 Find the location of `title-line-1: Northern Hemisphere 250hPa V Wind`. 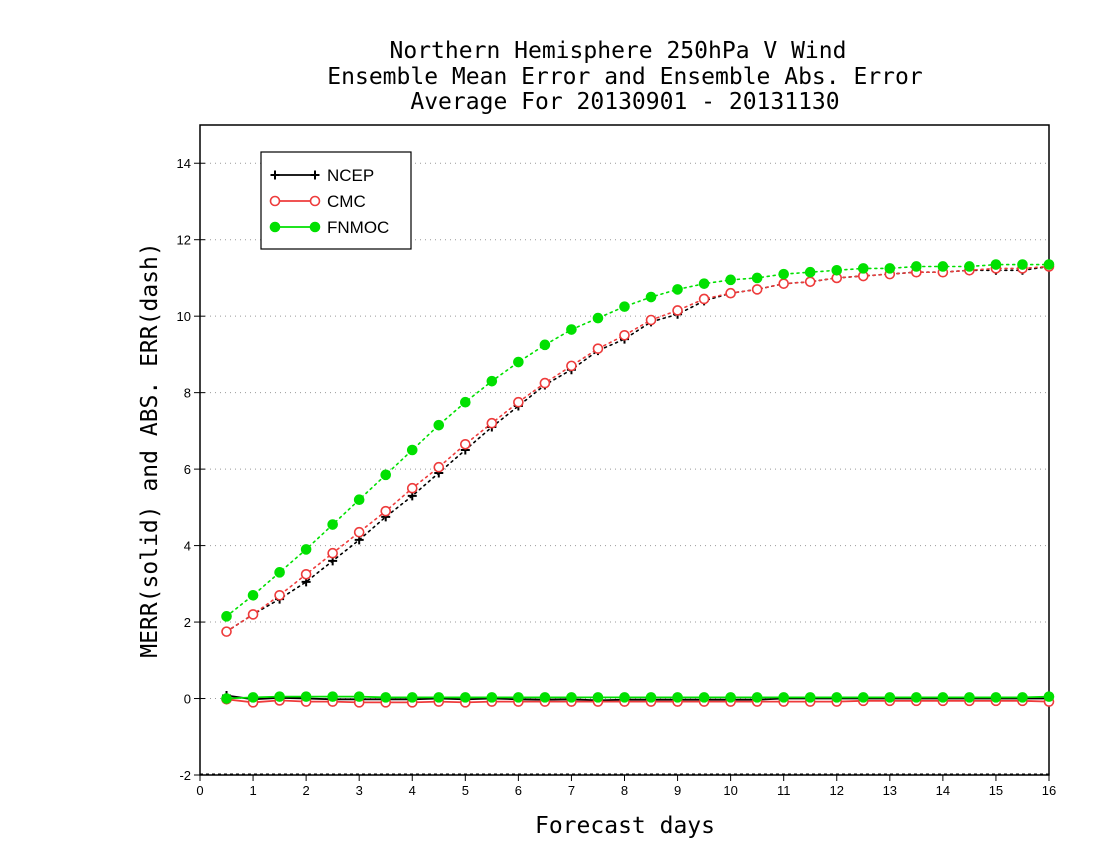

title-line-1: Northern Hemisphere 250hPa V Wind is located at coordinates (618, 51).